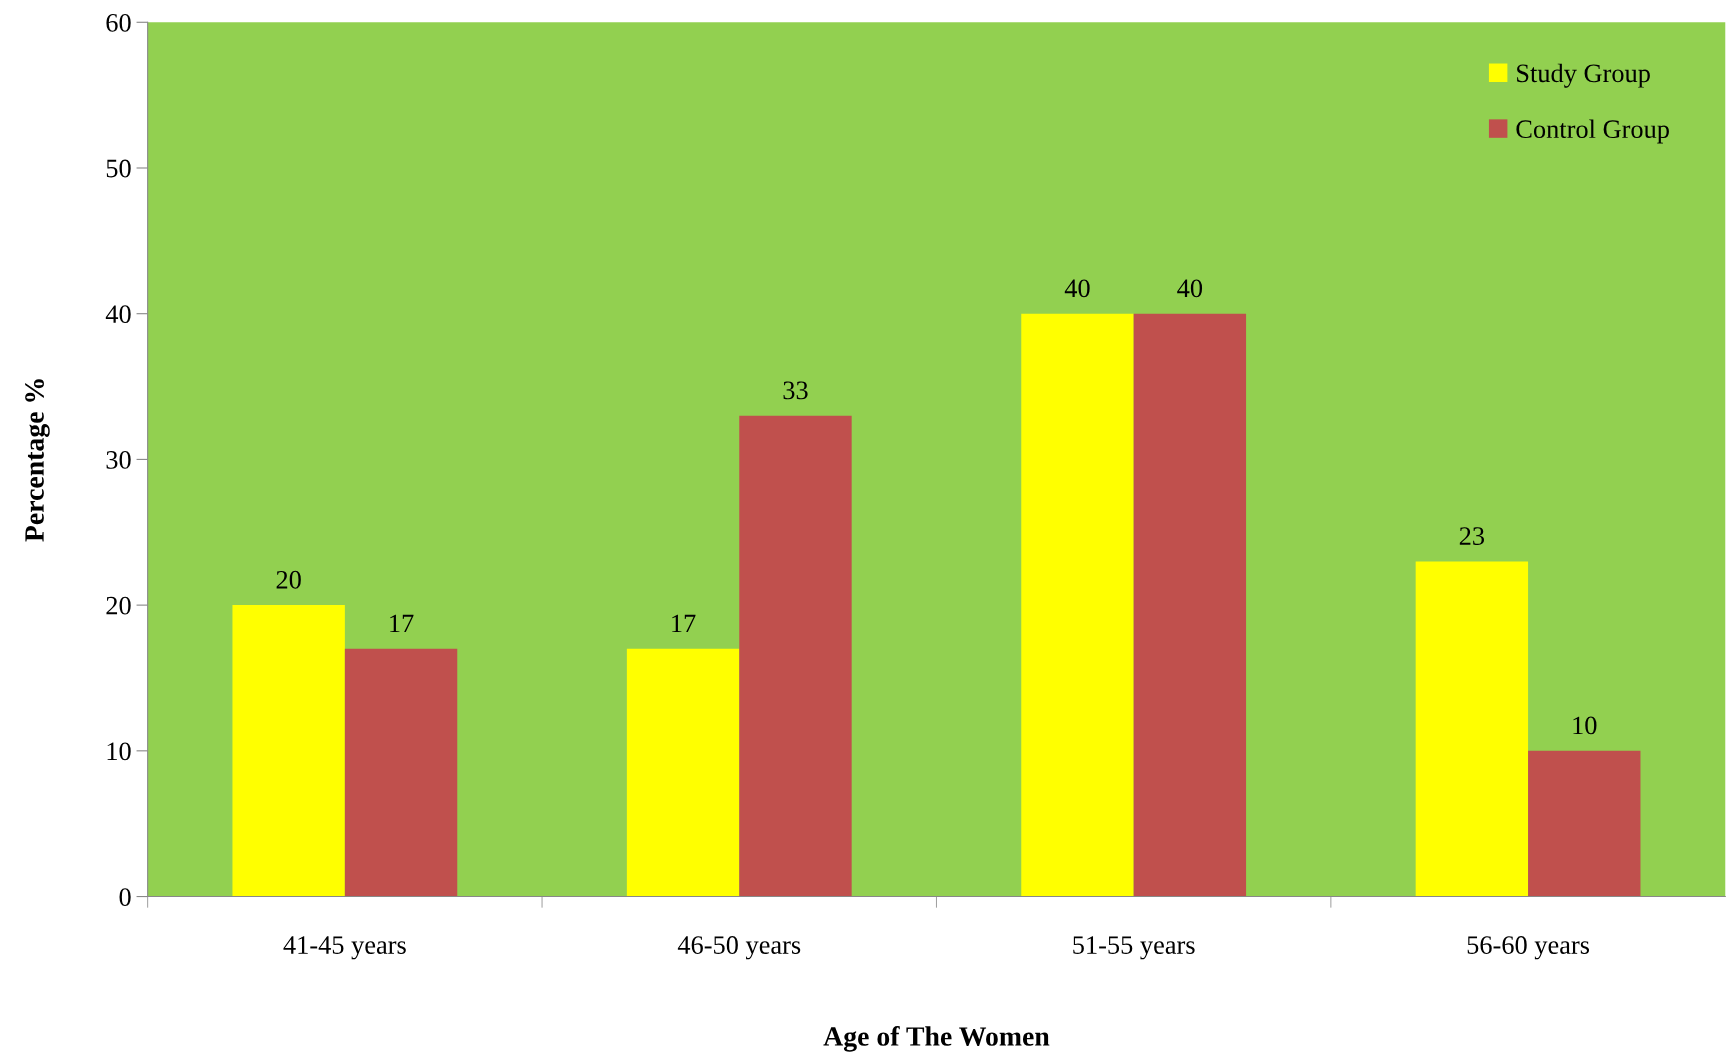  Describe the element at coordinates (1134, 948) in the screenshot. I see `x-tick-label: 51-55 years` at that location.